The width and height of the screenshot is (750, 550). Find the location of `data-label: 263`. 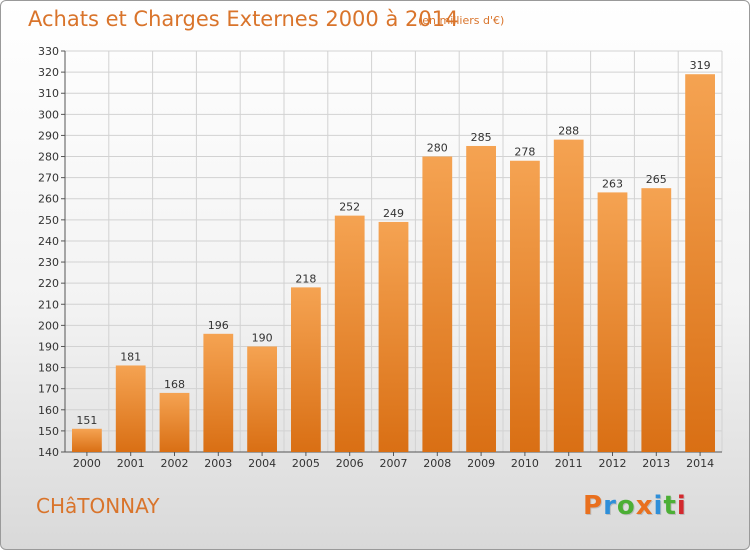

data-label: 263 is located at coordinates (612, 183).